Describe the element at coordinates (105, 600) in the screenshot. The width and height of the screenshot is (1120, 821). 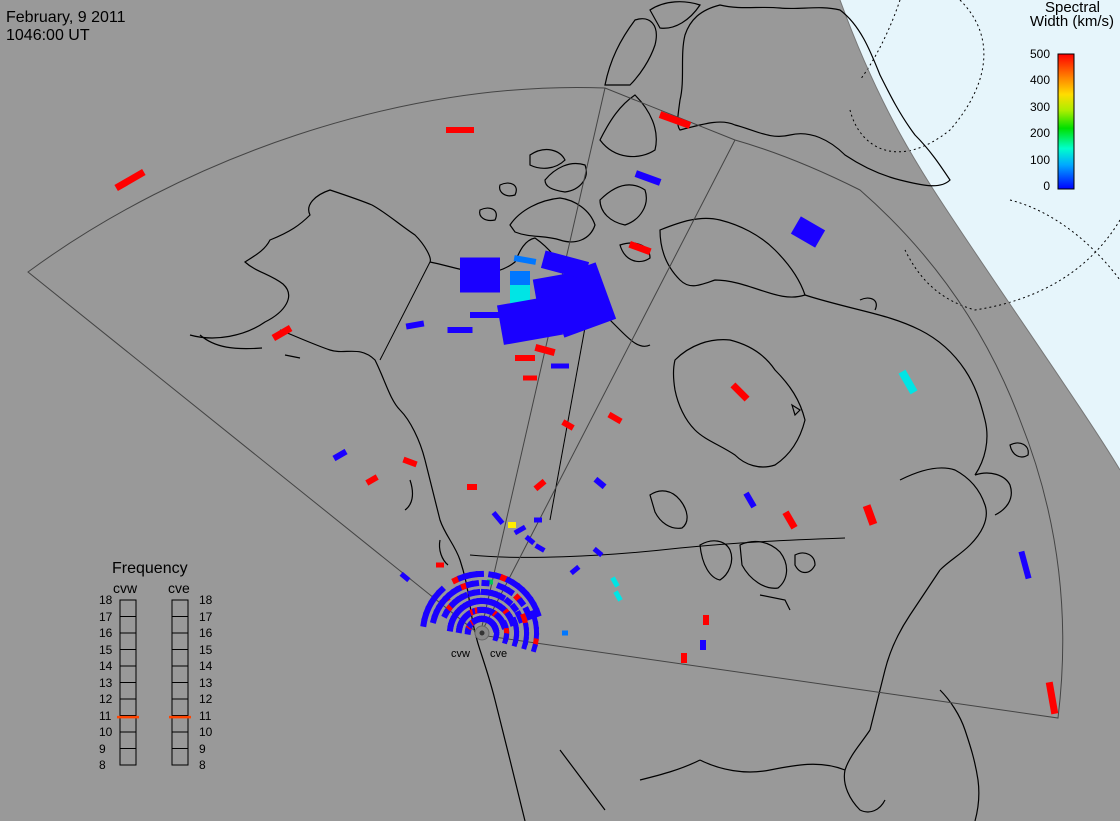
I see `frequency-scale-label-left: 18` at that location.